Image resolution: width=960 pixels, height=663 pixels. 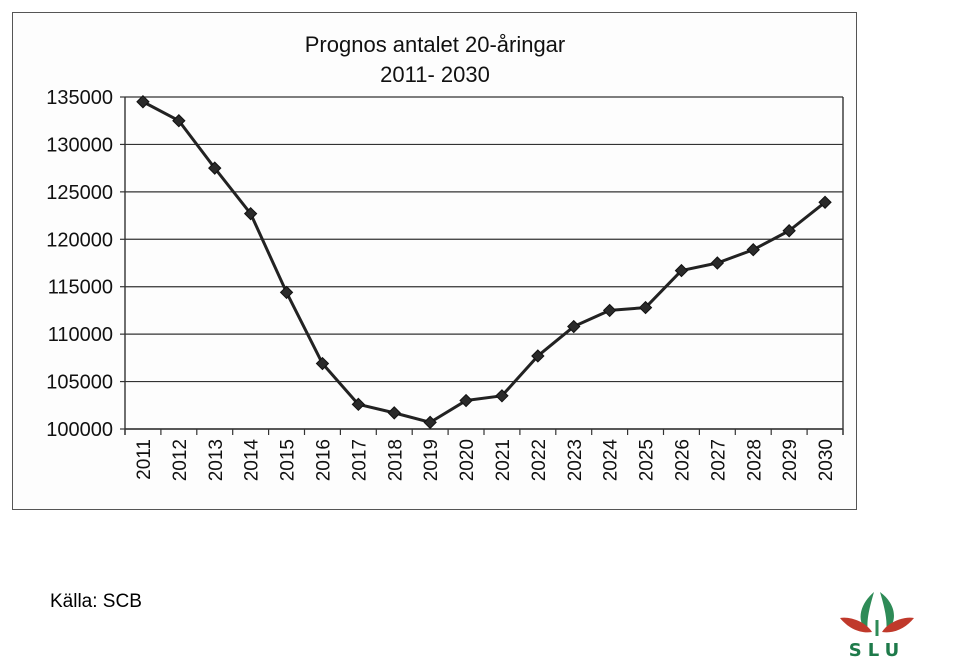 What do you see at coordinates (435, 74) in the screenshot?
I see `chart-subtitle: 2011- 2030` at bounding box center [435, 74].